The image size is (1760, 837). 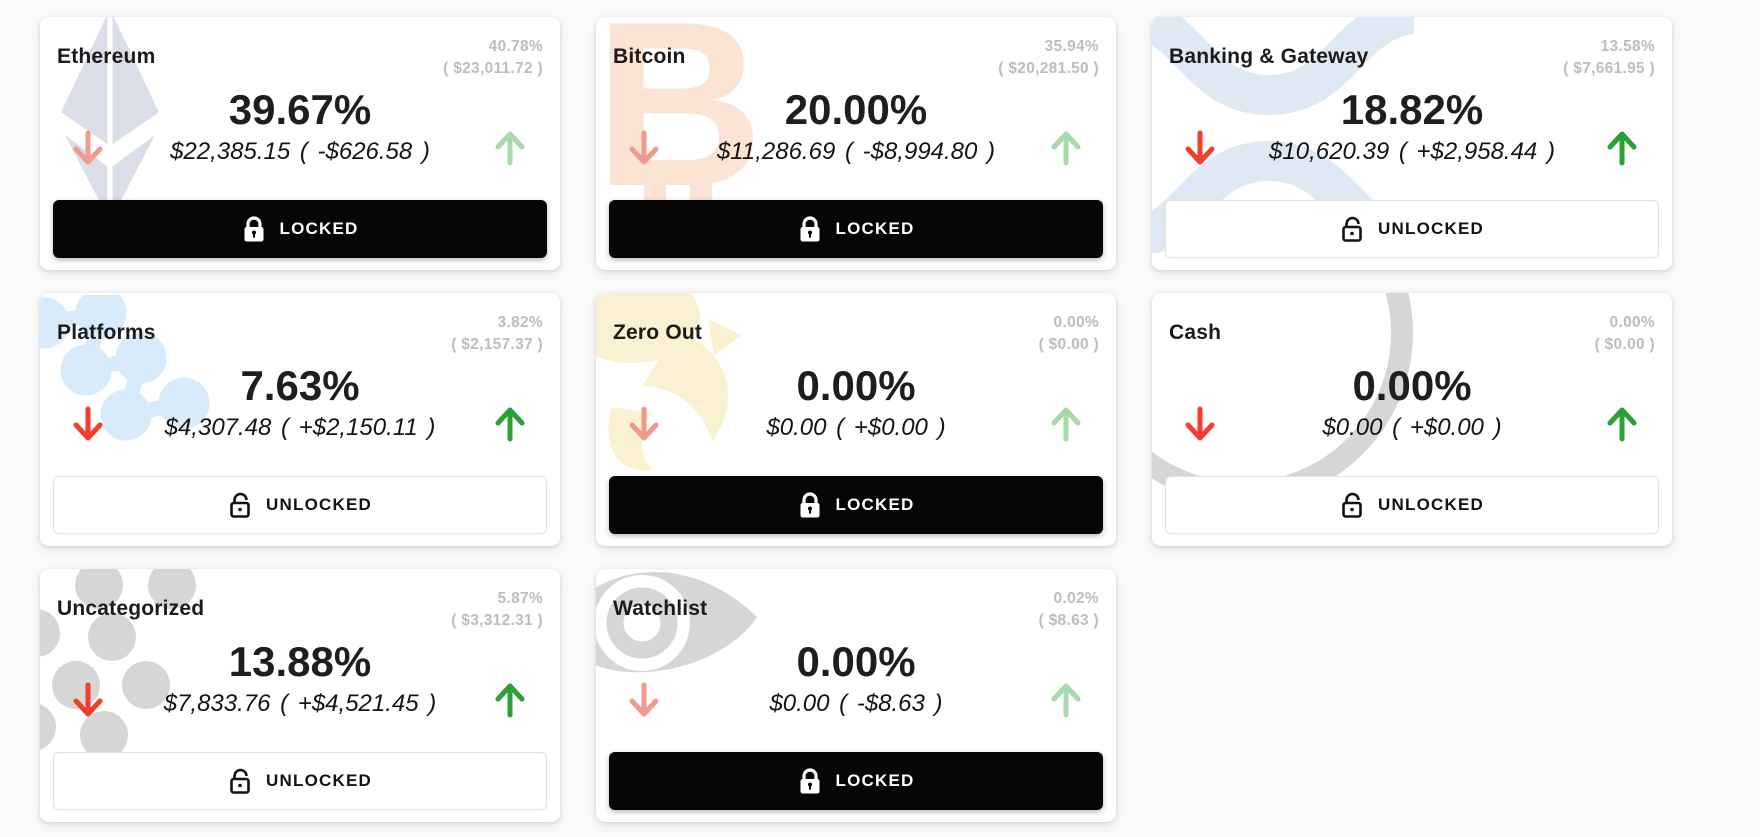 What do you see at coordinates (1048, 68) in the screenshot?
I see `target-allocation-value: ( $20,281.50 )` at bounding box center [1048, 68].